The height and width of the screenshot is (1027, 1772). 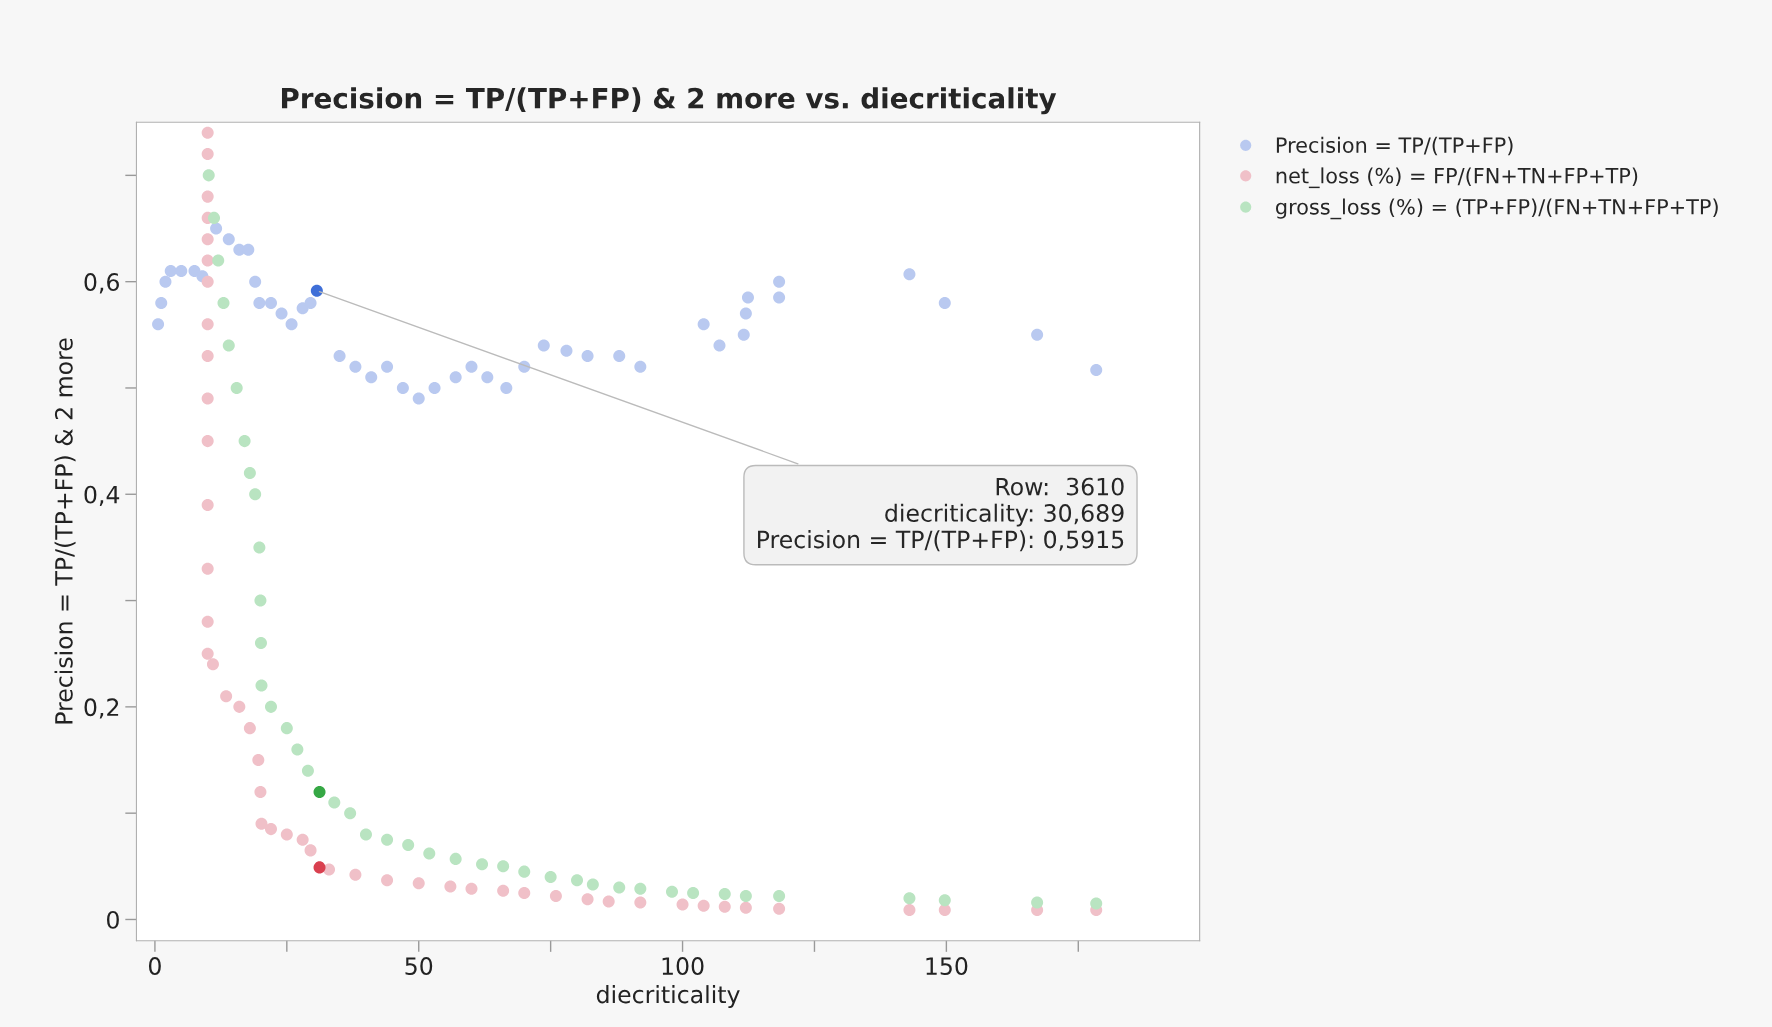 I want to click on x-tick-label: 0, so click(x=154, y=966).